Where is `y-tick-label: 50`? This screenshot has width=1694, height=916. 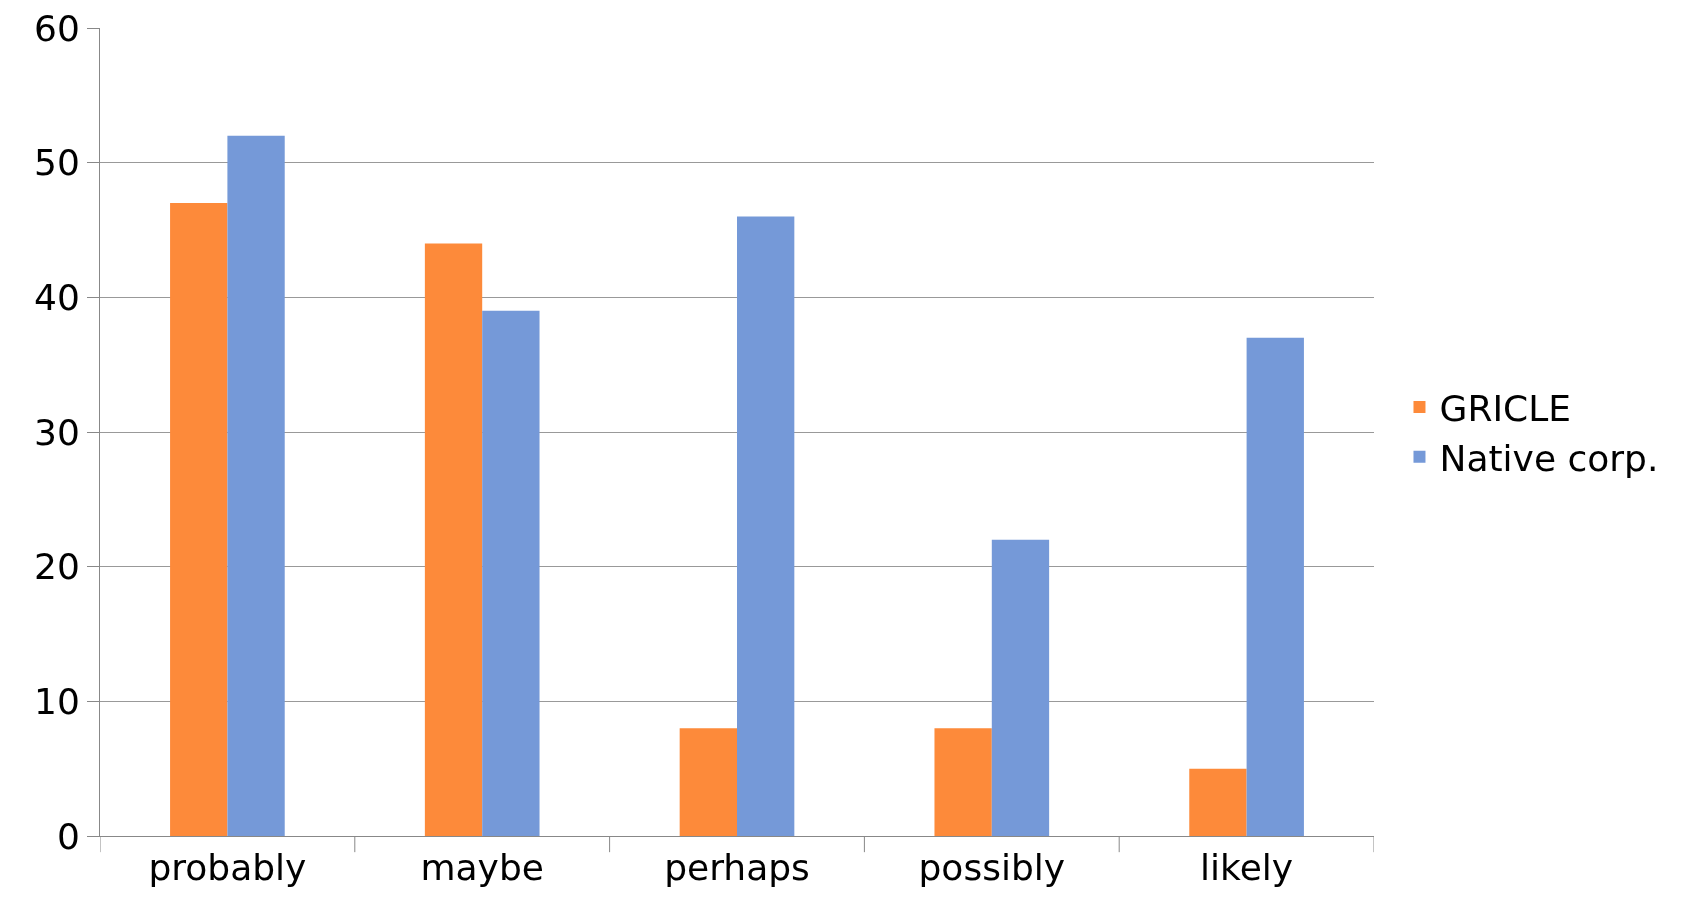
y-tick-label: 50 is located at coordinates (56, 163).